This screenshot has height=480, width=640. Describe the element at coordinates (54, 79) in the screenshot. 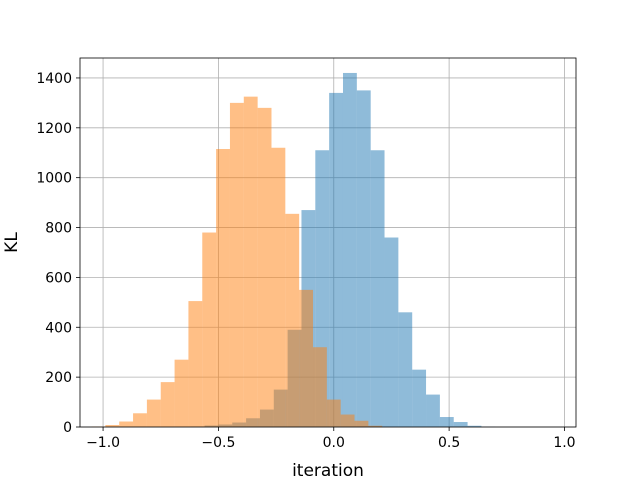

I see `y-tick-label: 1400` at that location.